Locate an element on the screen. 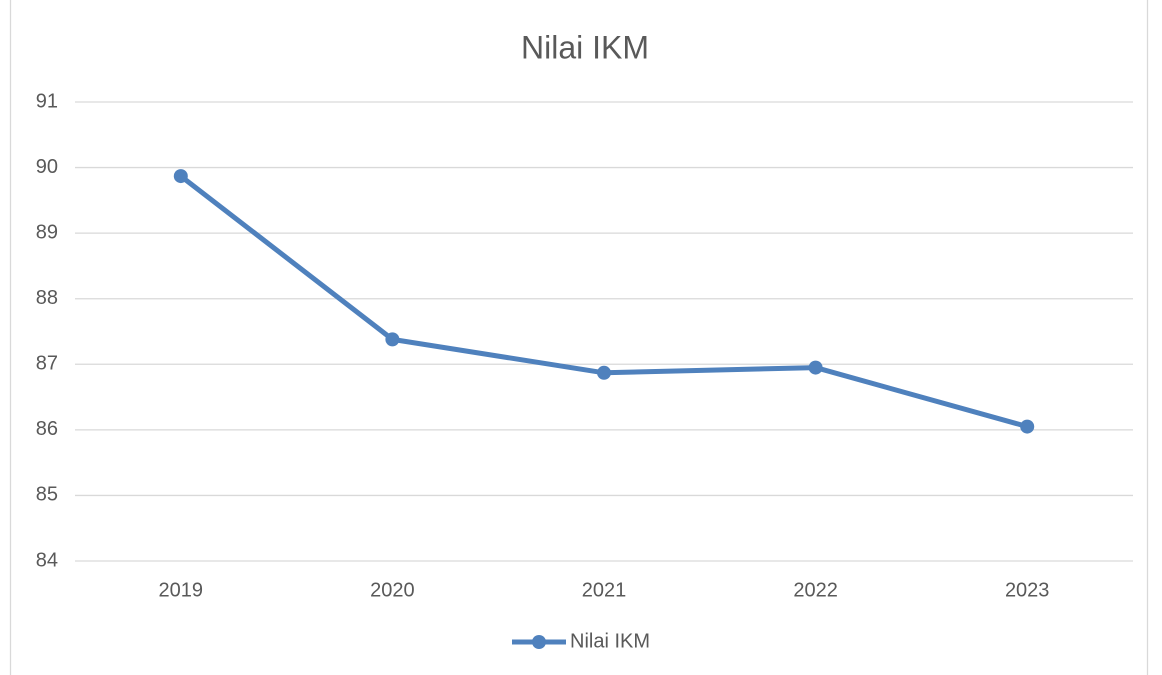 This screenshot has height=675, width=1162. legend-marker is located at coordinates (539, 642).